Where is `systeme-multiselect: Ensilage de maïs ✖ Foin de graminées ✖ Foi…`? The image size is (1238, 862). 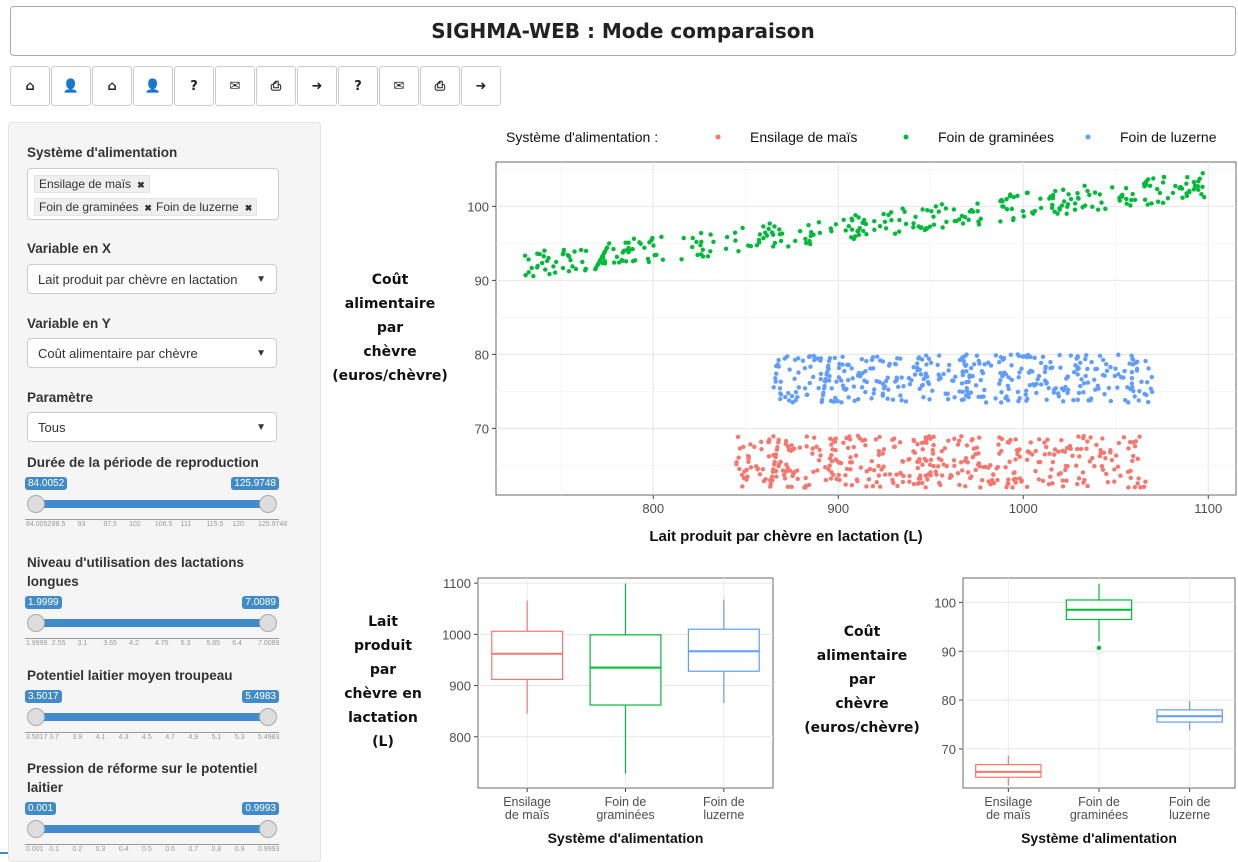 systeme-multiselect: Ensilage de maïs ✖ Foin de graminées ✖ Foi… is located at coordinates (153, 194).